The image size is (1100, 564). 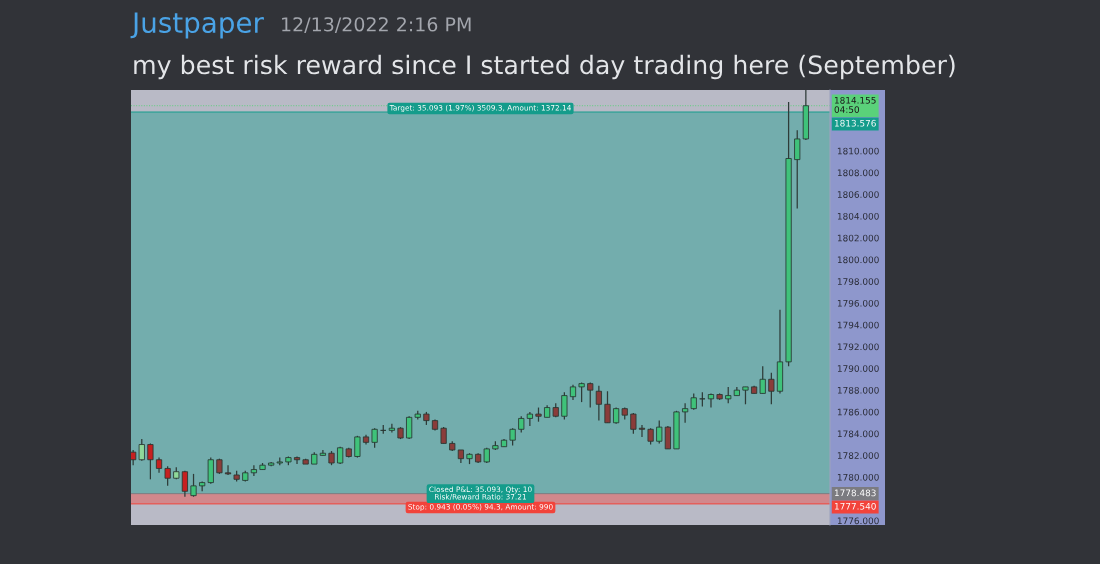 What do you see at coordinates (858, 281) in the screenshot?
I see `y-tick-label: 1798.000` at bounding box center [858, 281].